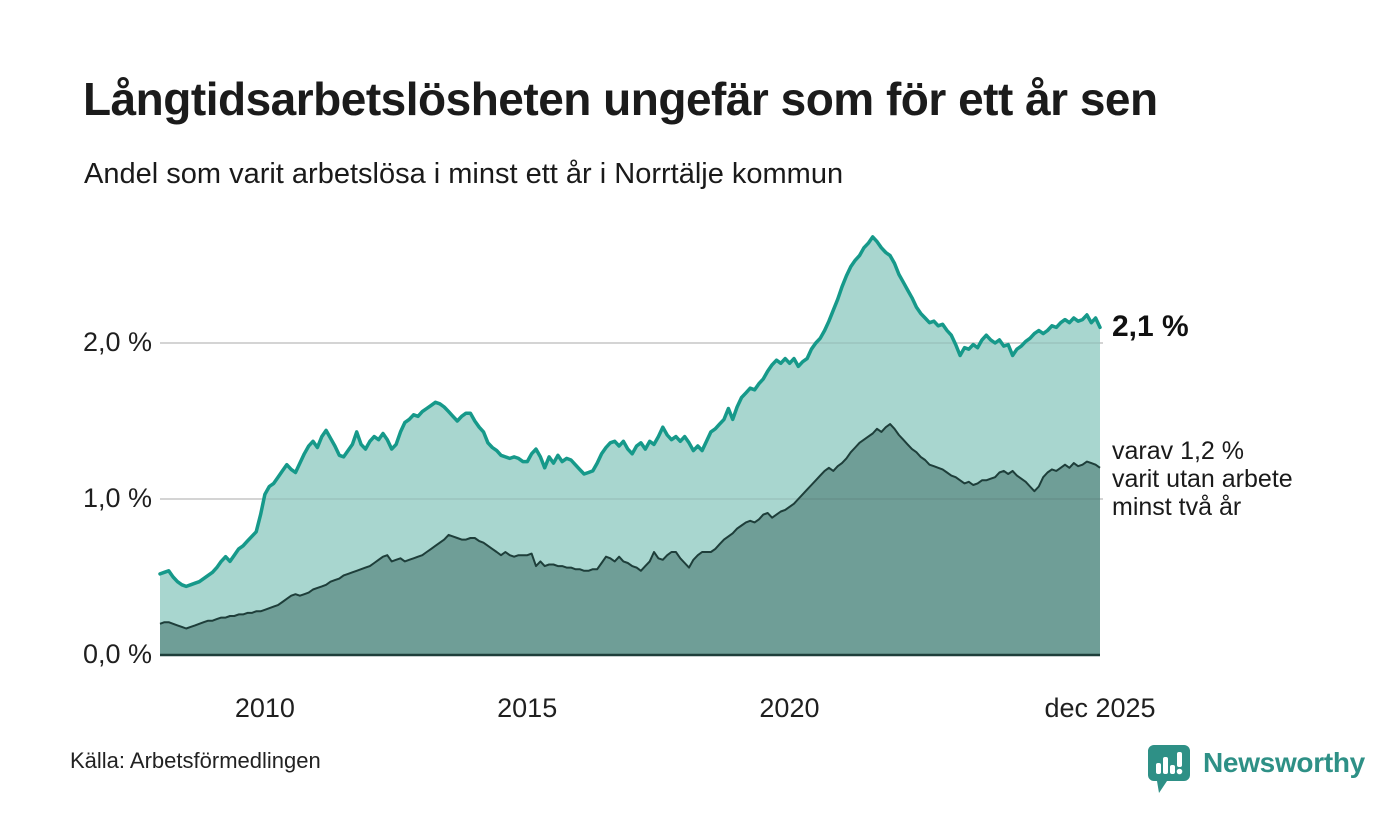 The height and width of the screenshot is (840, 1400). What do you see at coordinates (1177, 507) in the screenshot?
I see `two-years-annotation-line3: minst två år` at bounding box center [1177, 507].